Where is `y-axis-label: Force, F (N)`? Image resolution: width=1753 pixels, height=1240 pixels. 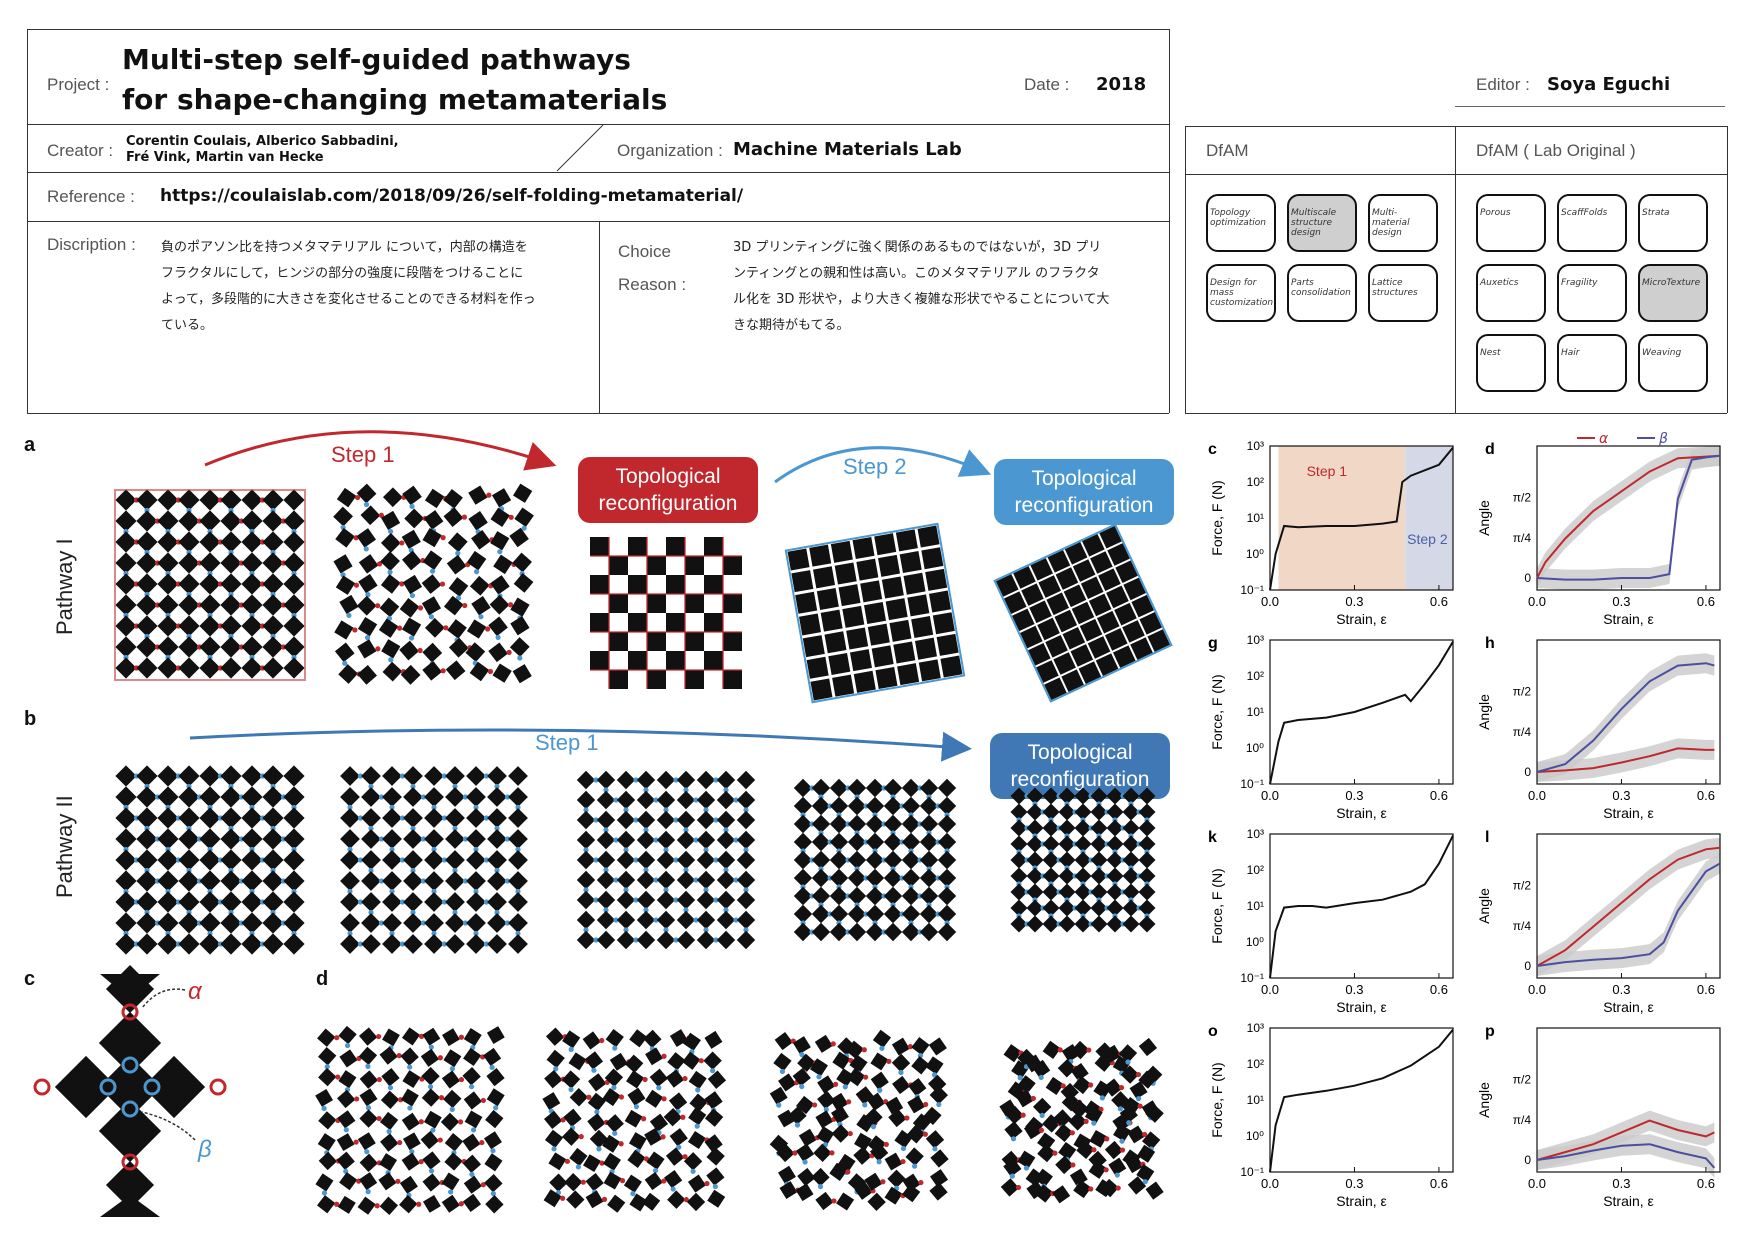 y-axis-label: Force, F (N) is located at coordinates (1217, 711).